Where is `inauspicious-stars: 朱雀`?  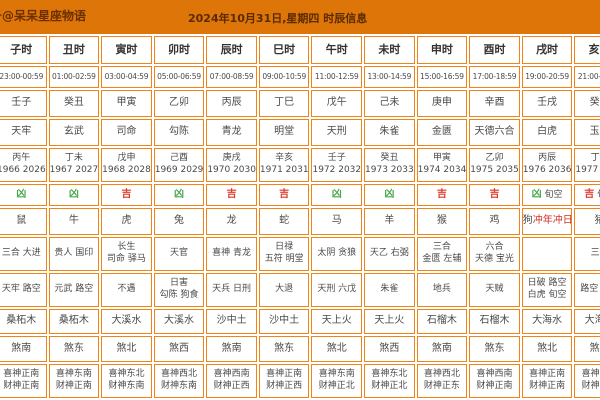
inauspicious-stars: 朱雀 is located at coordinates (389, 290).